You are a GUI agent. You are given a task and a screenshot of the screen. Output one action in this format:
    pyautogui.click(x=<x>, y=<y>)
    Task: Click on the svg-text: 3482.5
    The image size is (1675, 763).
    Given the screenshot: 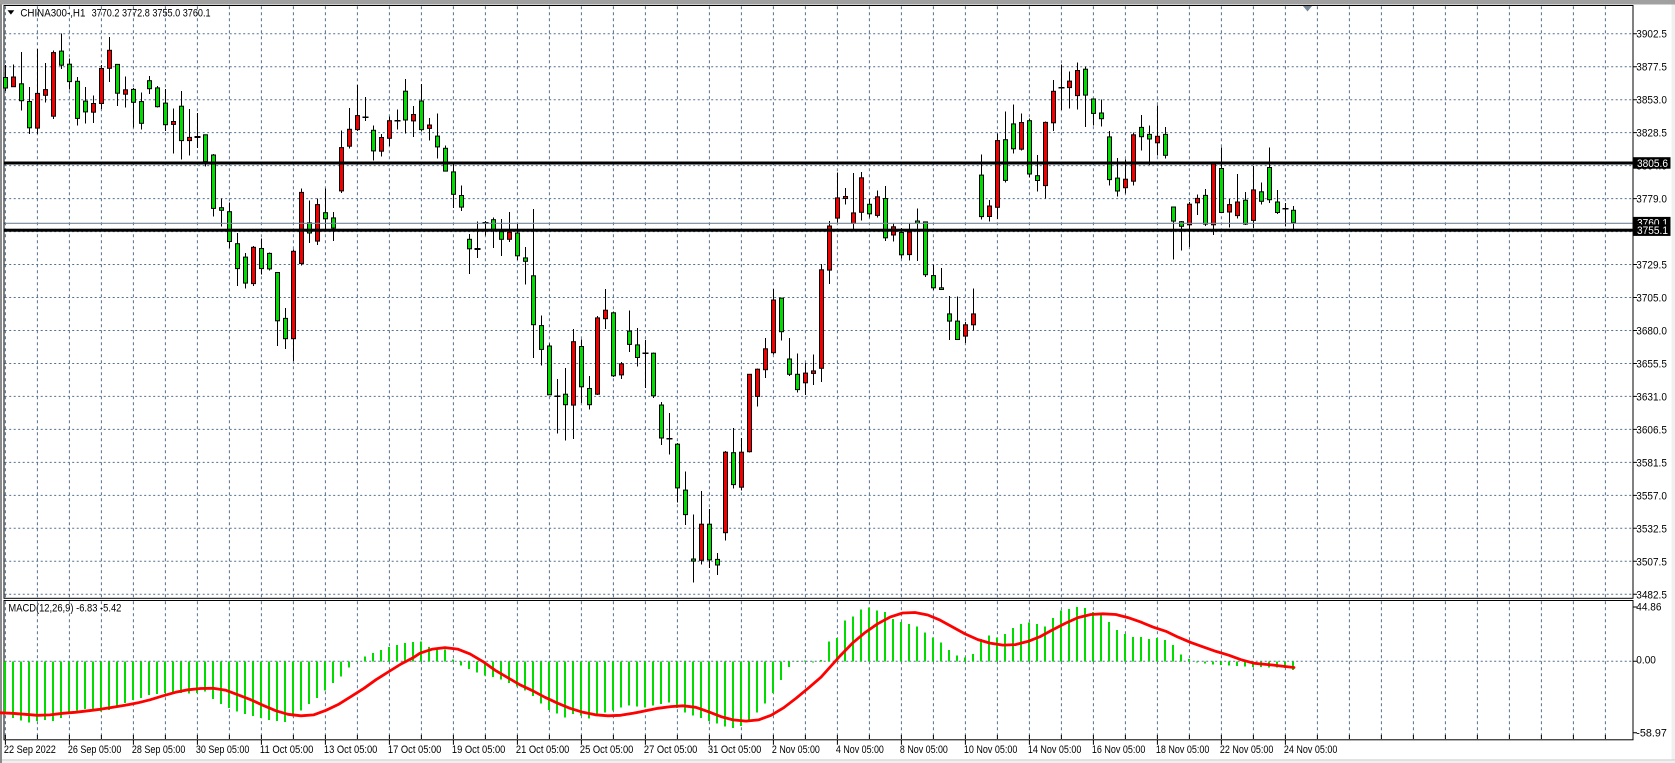 What is the action you would take?
    pyautogui.click(x=1651, y=595)
    